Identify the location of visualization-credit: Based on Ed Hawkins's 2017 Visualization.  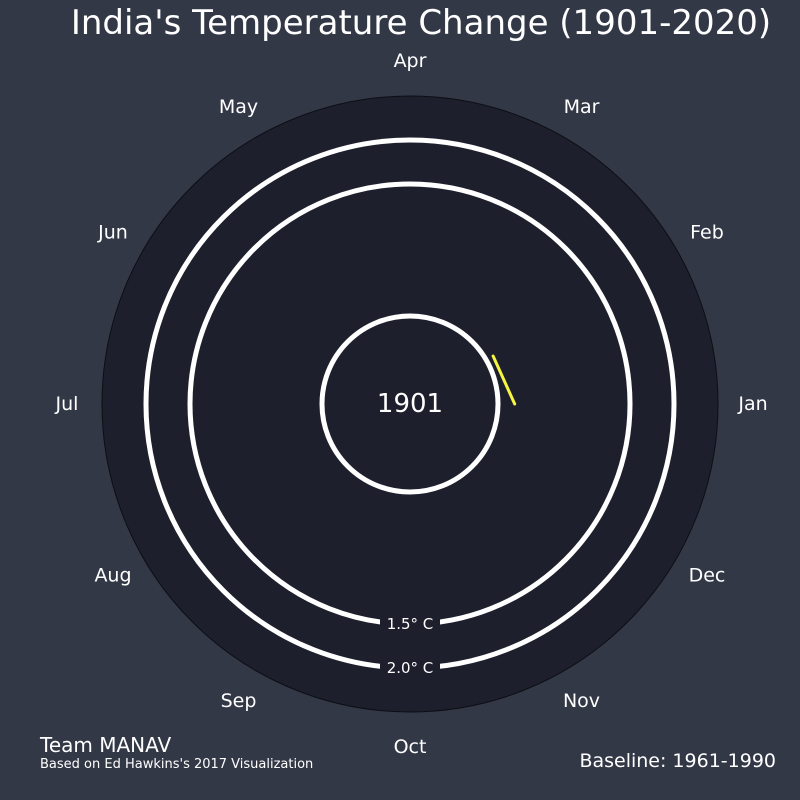
(177, 764).